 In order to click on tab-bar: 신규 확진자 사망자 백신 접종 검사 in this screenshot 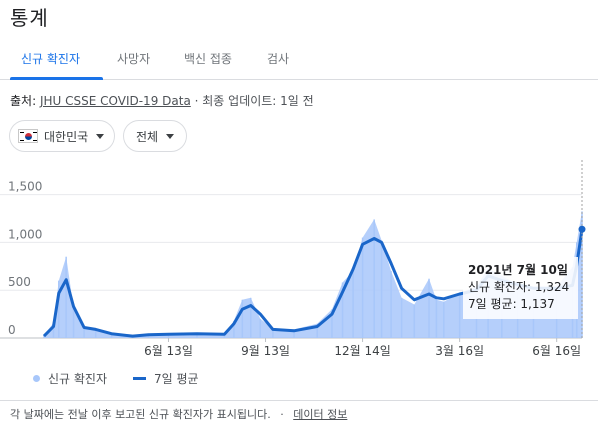, I will do `click(299, 62)`.